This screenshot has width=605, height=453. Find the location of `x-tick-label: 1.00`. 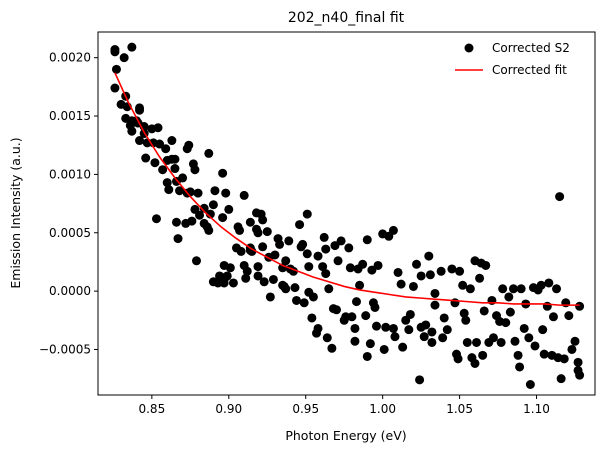

x-tick-label: 1.00 is located at coordinates (382, 409).